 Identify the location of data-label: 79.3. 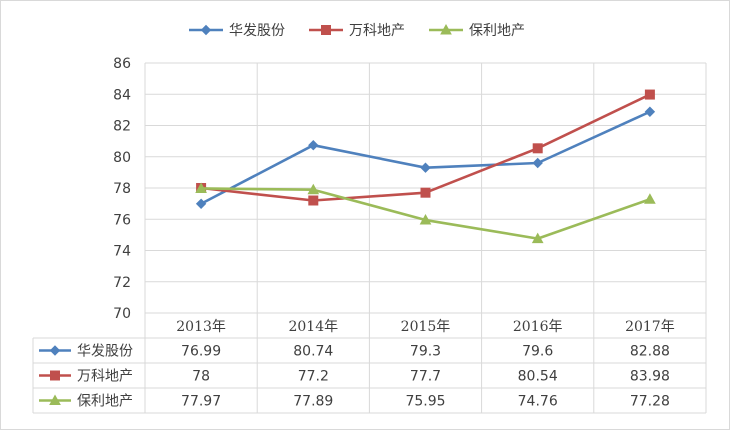
(425, 352).